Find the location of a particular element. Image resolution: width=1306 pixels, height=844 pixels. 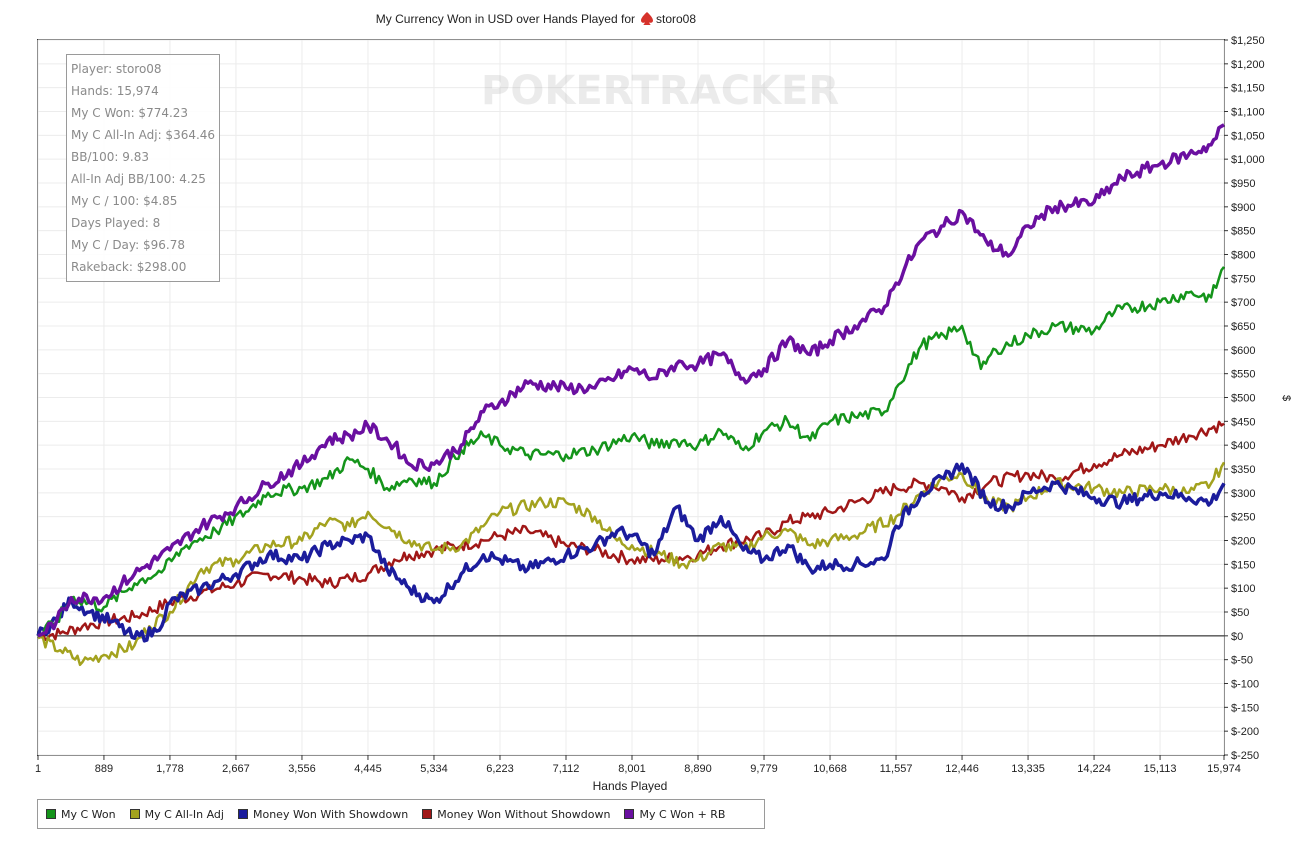

x-tick-label: 8,890 is located at coordinates (698, 769).